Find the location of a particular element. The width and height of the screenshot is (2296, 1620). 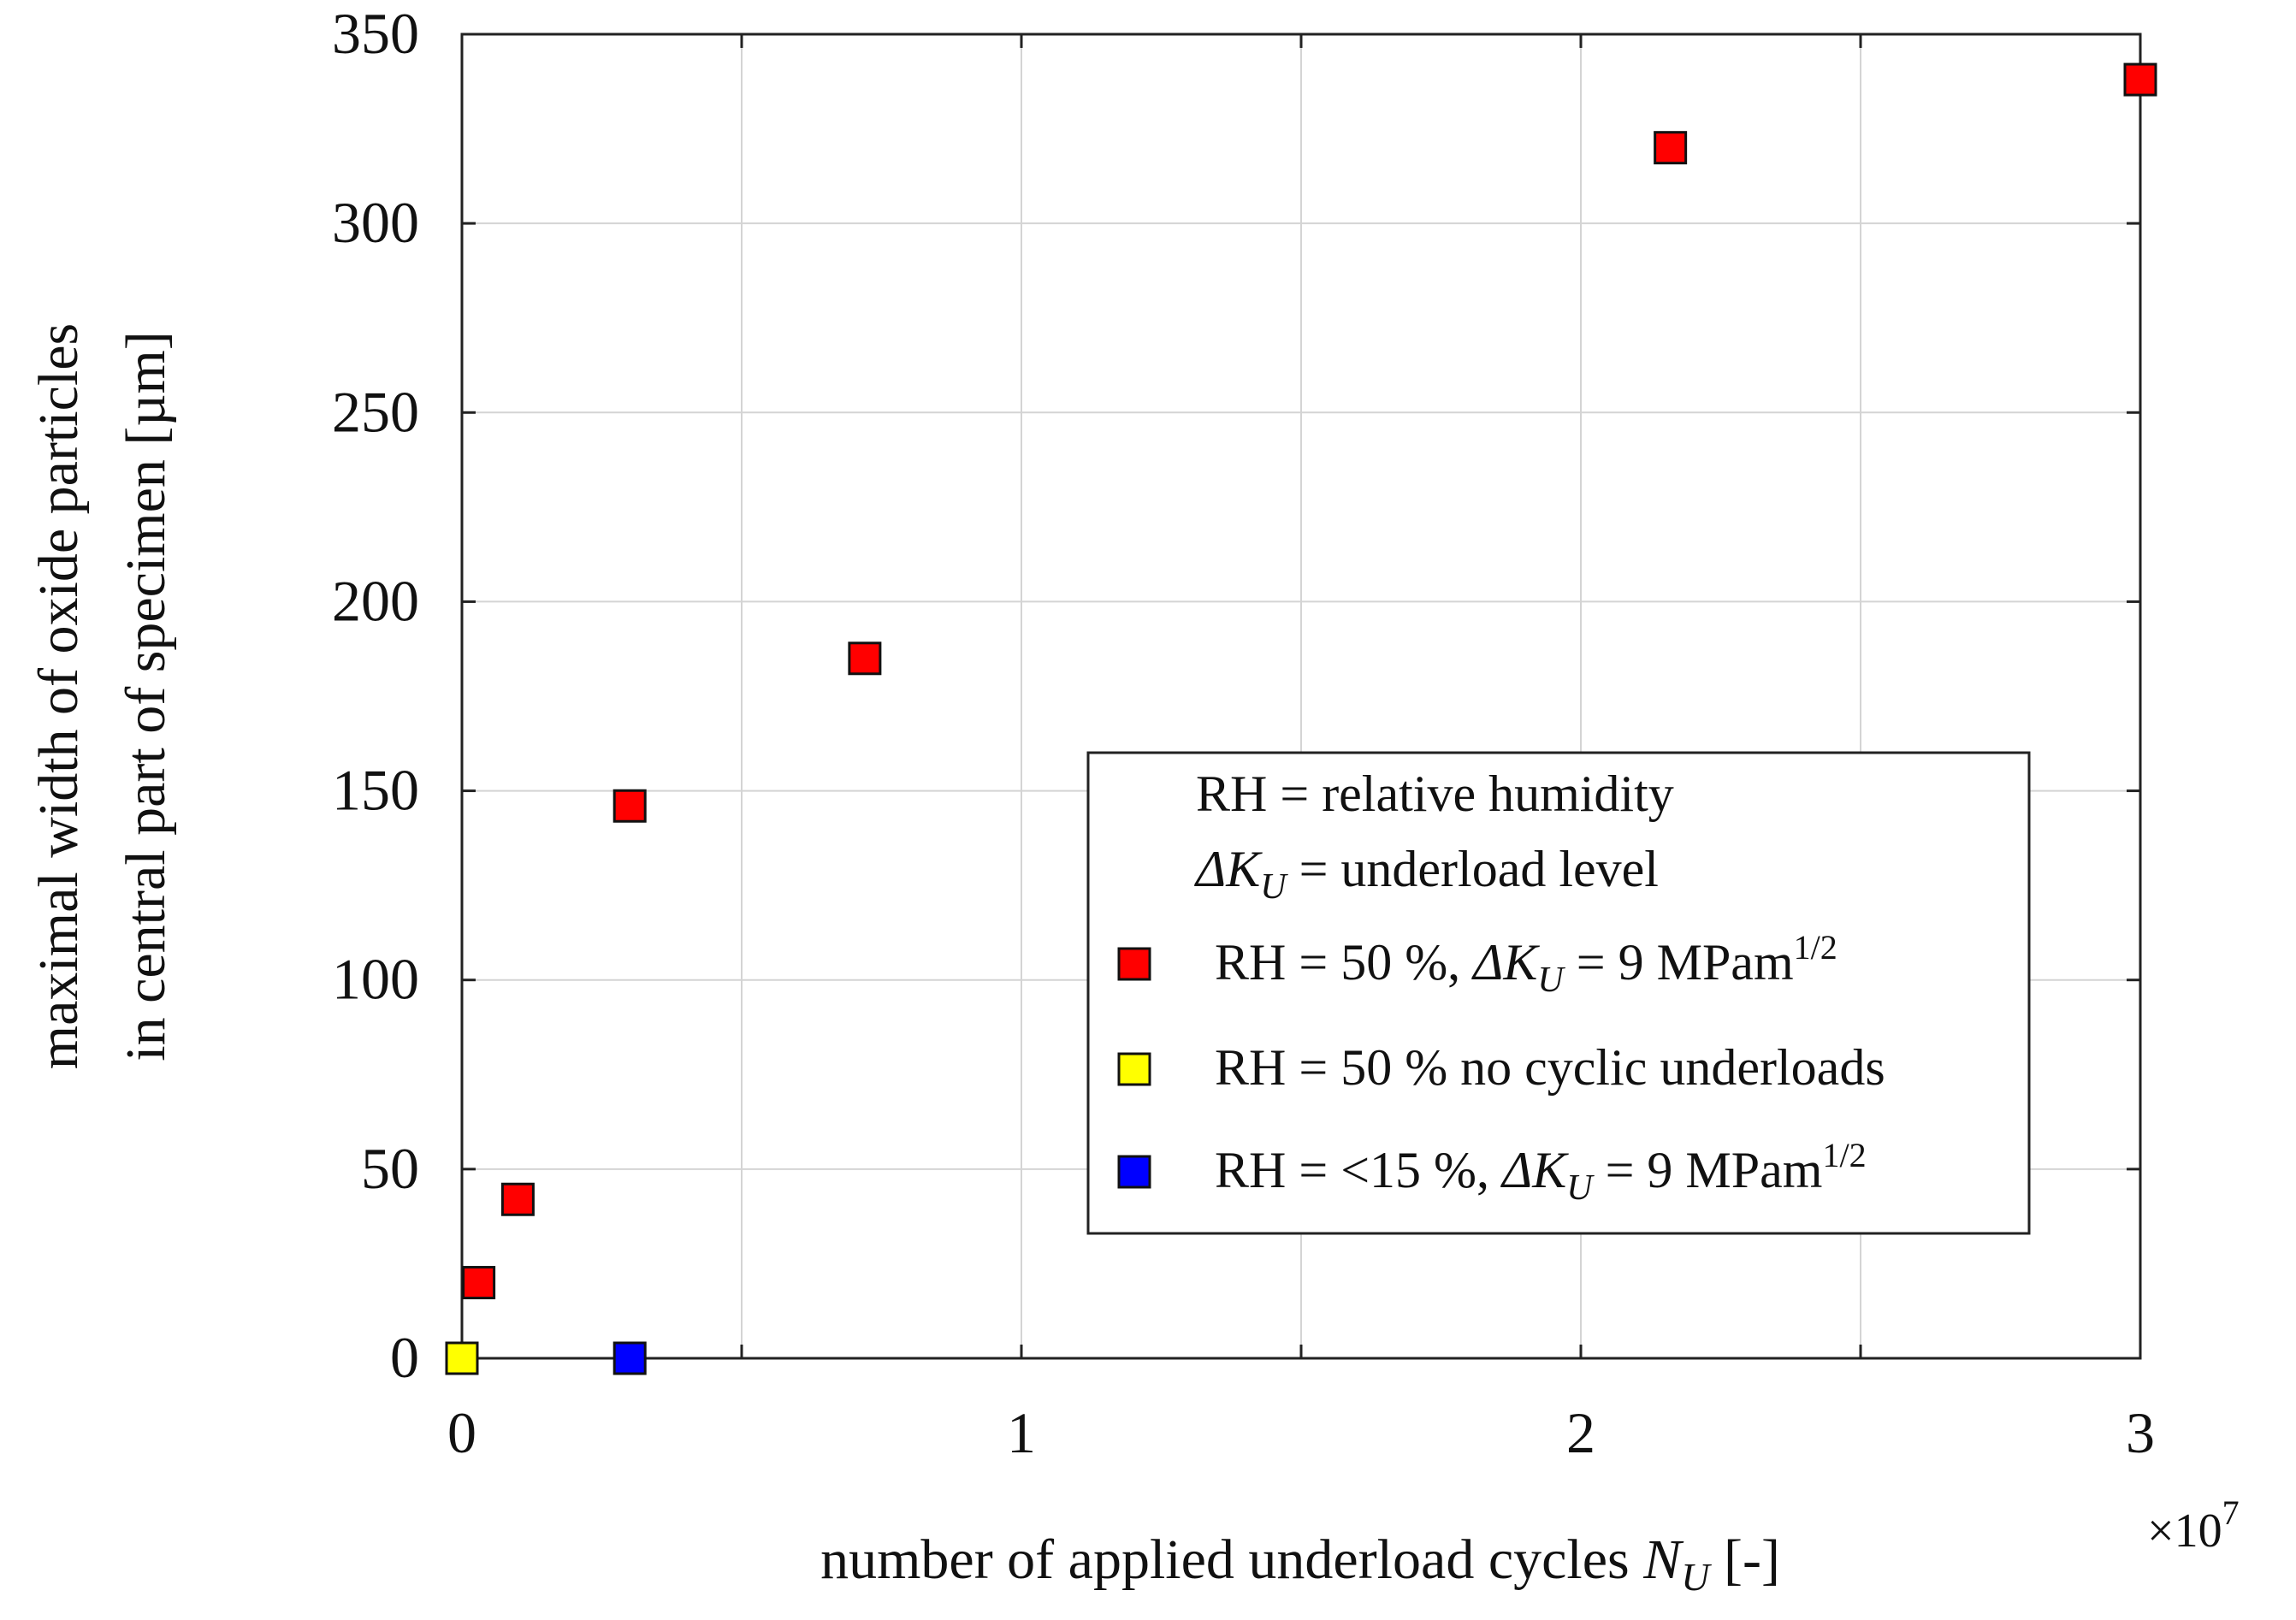

legend-note-text: = underload level is located at coordinates (1473, 869).